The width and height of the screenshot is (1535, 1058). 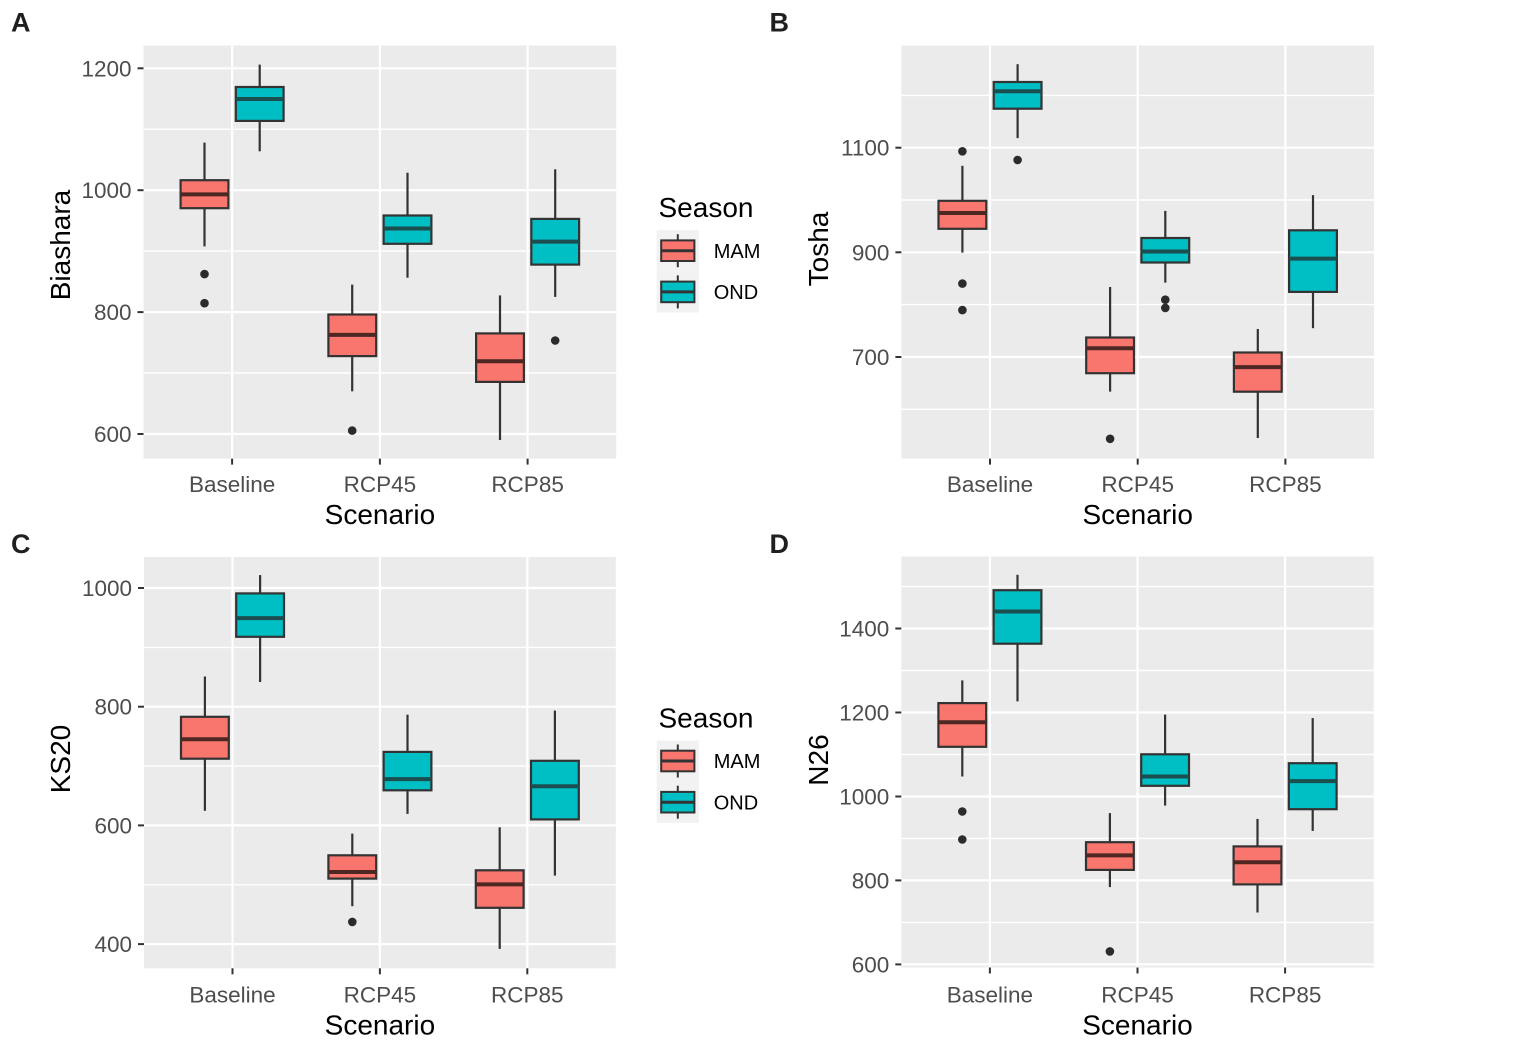 What do you see at coordinates (871, 252) in the screenshot?
I see `svg-text: 900` at bounding box center [871, 252].